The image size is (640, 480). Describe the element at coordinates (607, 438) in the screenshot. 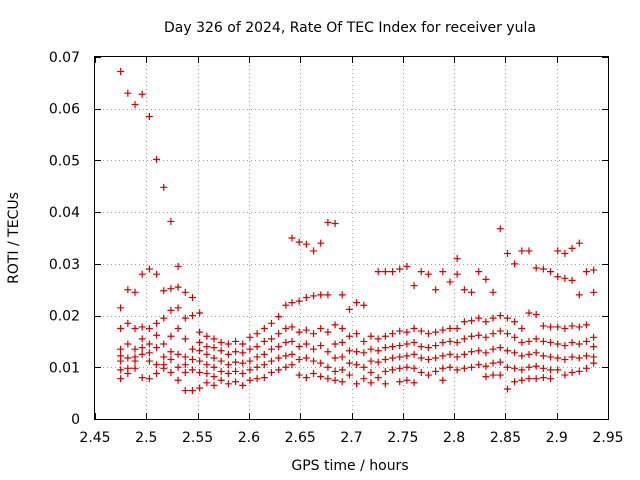

I see `x-tick-label: 2.95` at that location.